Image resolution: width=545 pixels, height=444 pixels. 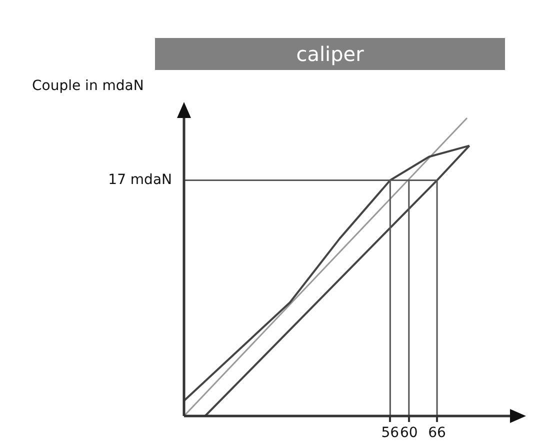 What do you see at coordinates (409, 433) in the screenshot?
I see `x-tick-label: 60` at bounding box center [409, 433].